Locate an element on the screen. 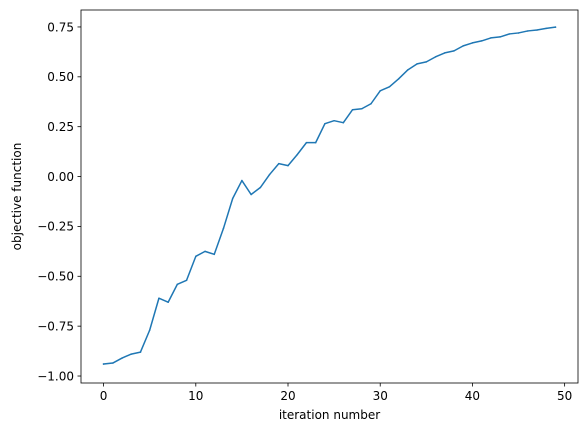 This screenshot has height=432, width=587. x-tick-label: 40 is located at coordinates (472, 396).